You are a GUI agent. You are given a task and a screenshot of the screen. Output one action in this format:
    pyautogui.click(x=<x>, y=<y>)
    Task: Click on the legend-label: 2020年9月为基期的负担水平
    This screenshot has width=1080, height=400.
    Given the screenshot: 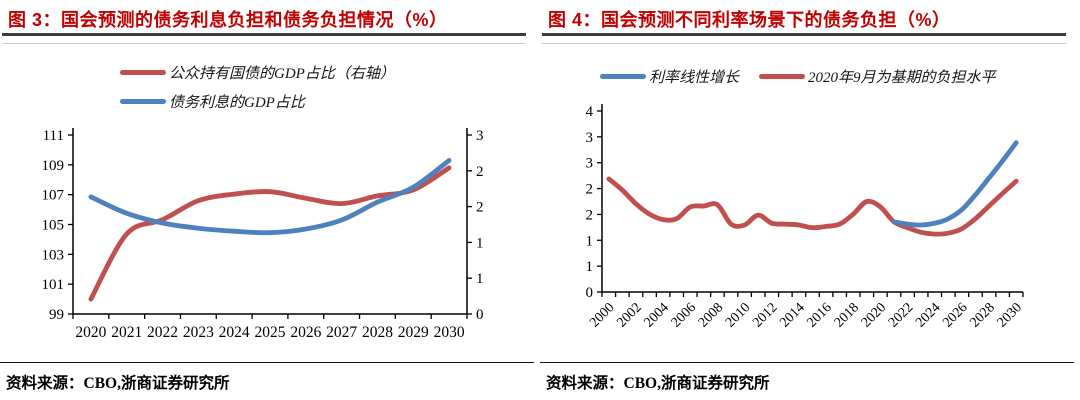 What is the action you would take?
    pyautogui.click(x=902, y=78)
    